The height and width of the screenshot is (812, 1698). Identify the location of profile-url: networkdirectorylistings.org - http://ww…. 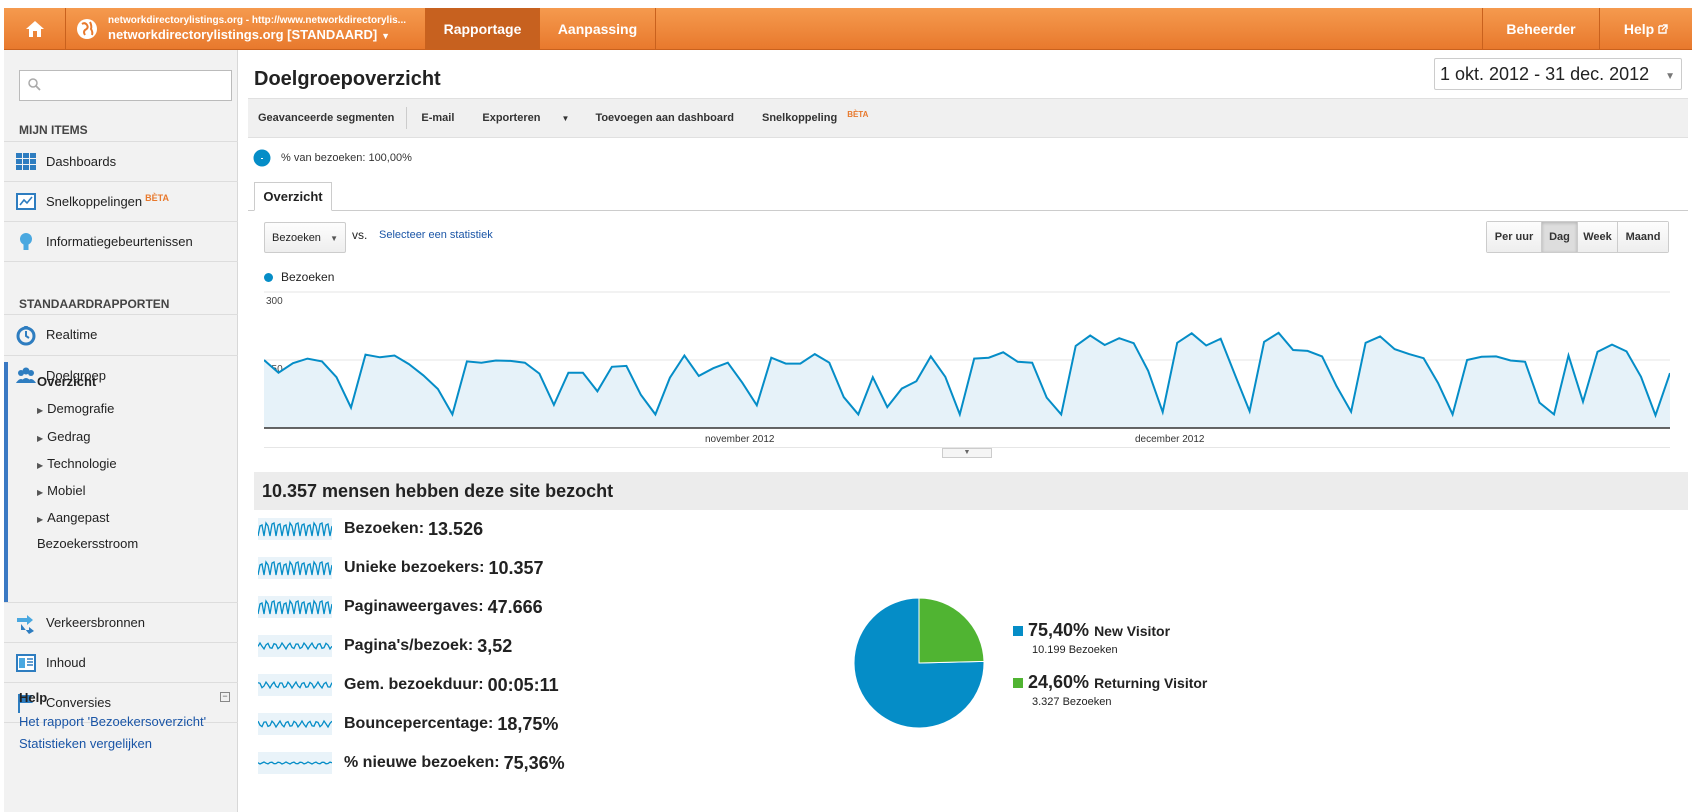
(257, 20).